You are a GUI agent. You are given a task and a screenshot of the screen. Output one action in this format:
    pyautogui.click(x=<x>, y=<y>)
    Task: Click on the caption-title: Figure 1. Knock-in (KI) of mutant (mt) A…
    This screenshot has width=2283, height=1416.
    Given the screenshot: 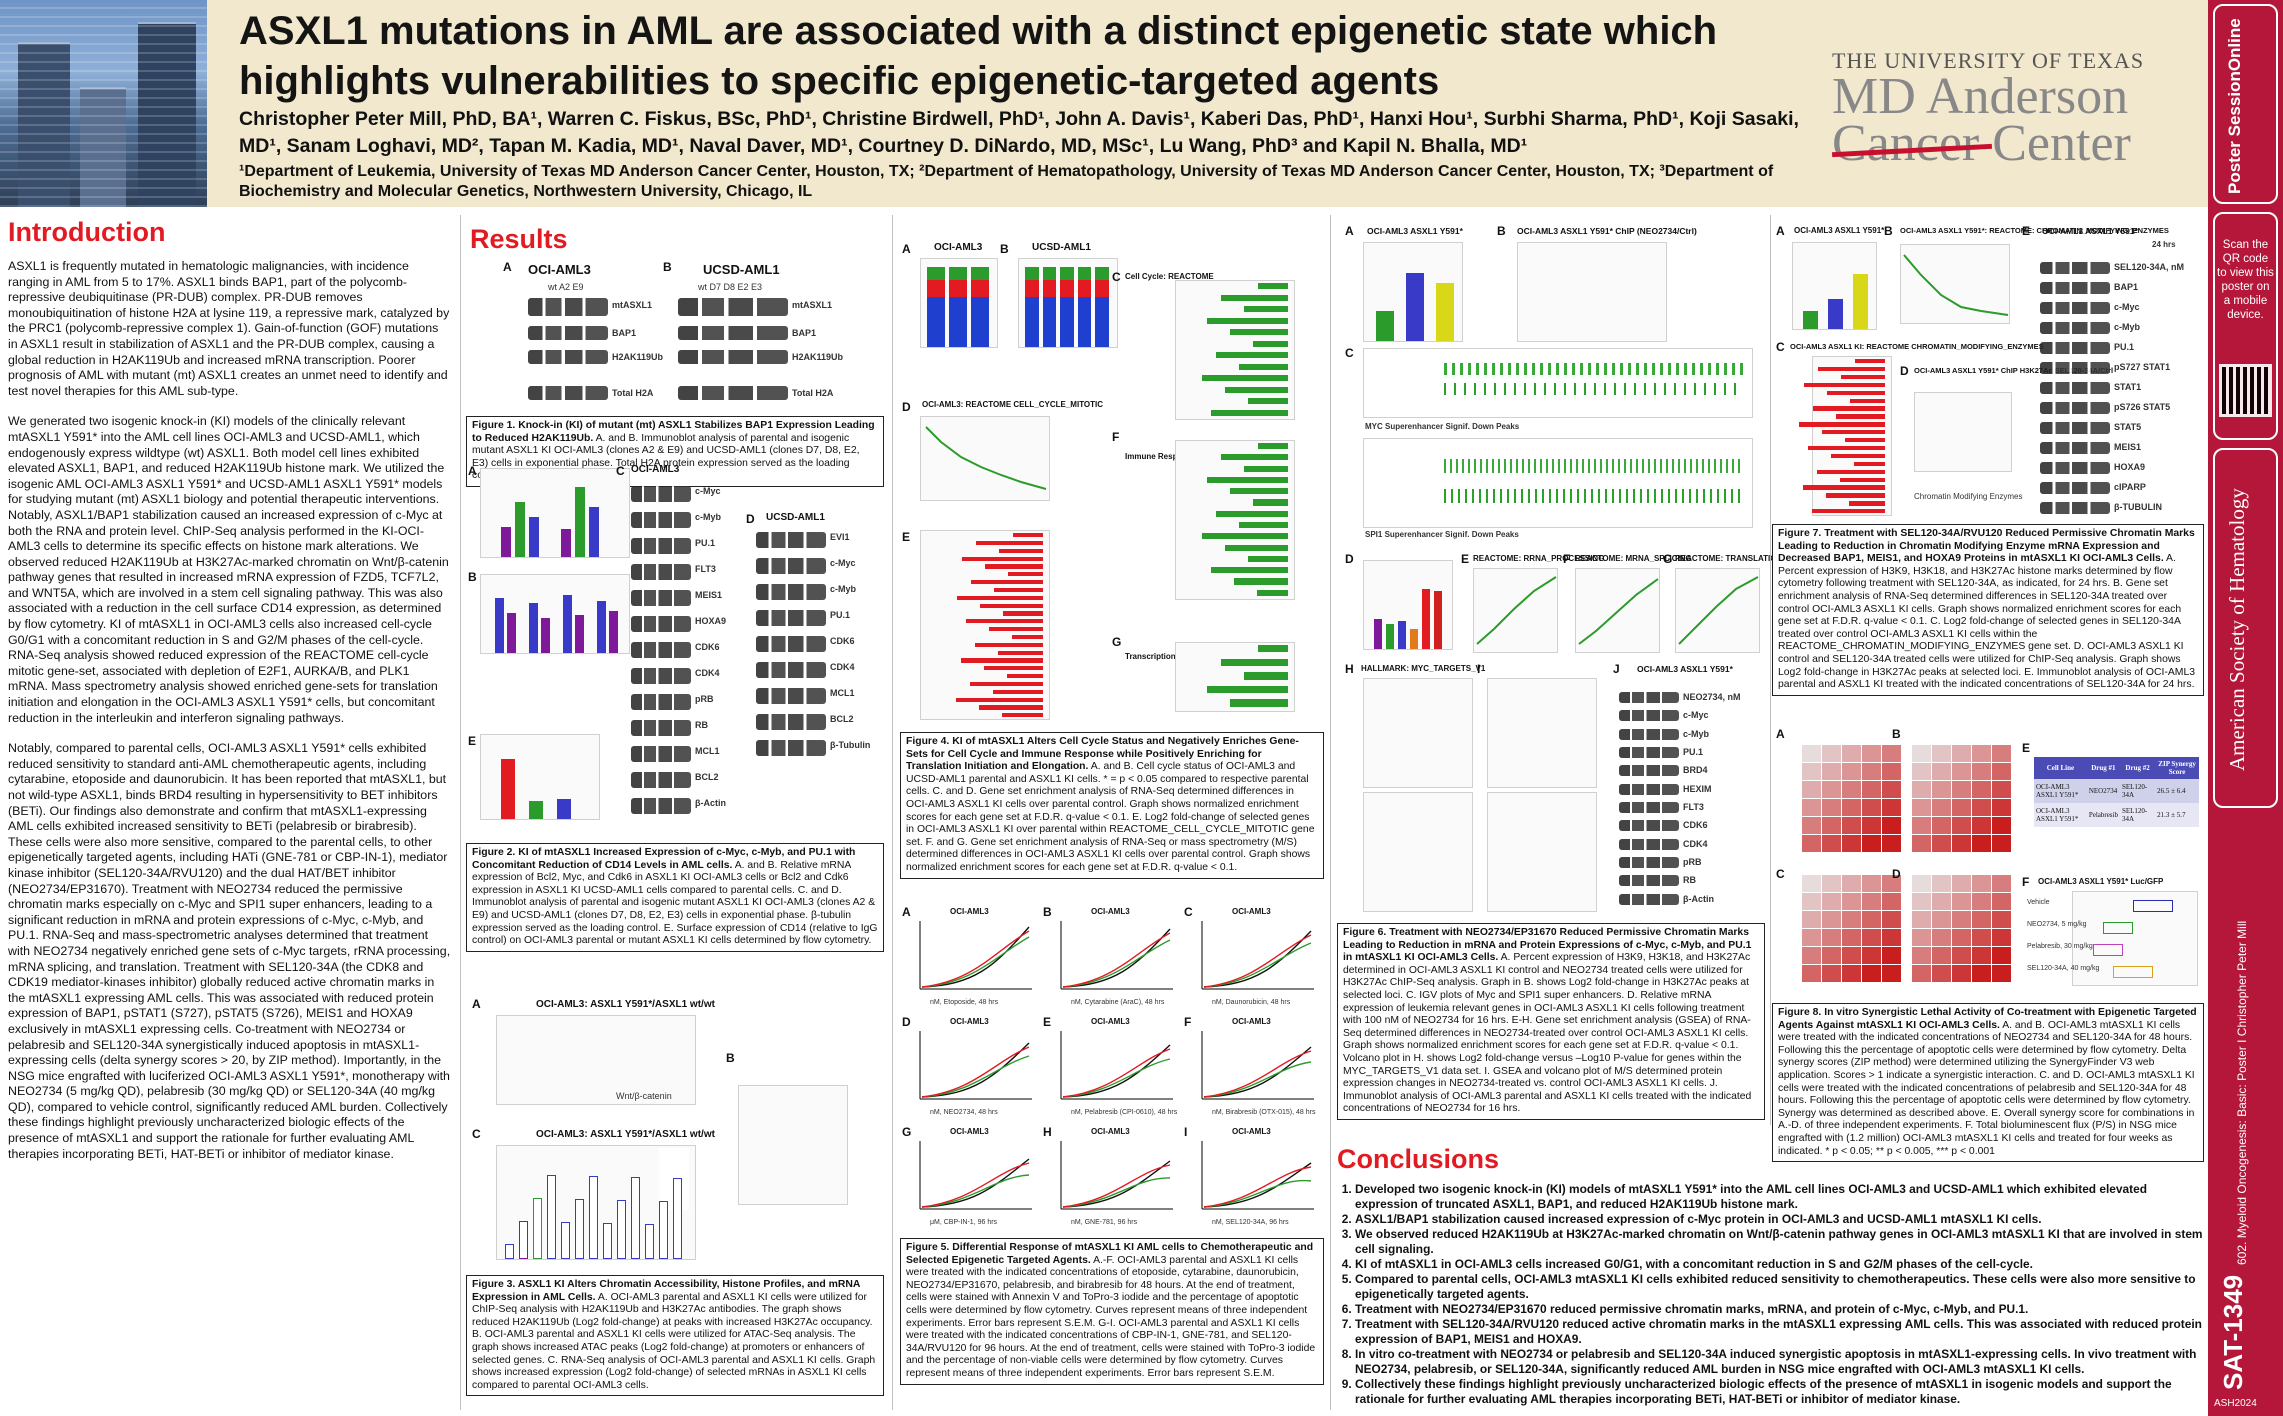 What is the action you would take?
    pyautogui.click(x=673, y=432)
    